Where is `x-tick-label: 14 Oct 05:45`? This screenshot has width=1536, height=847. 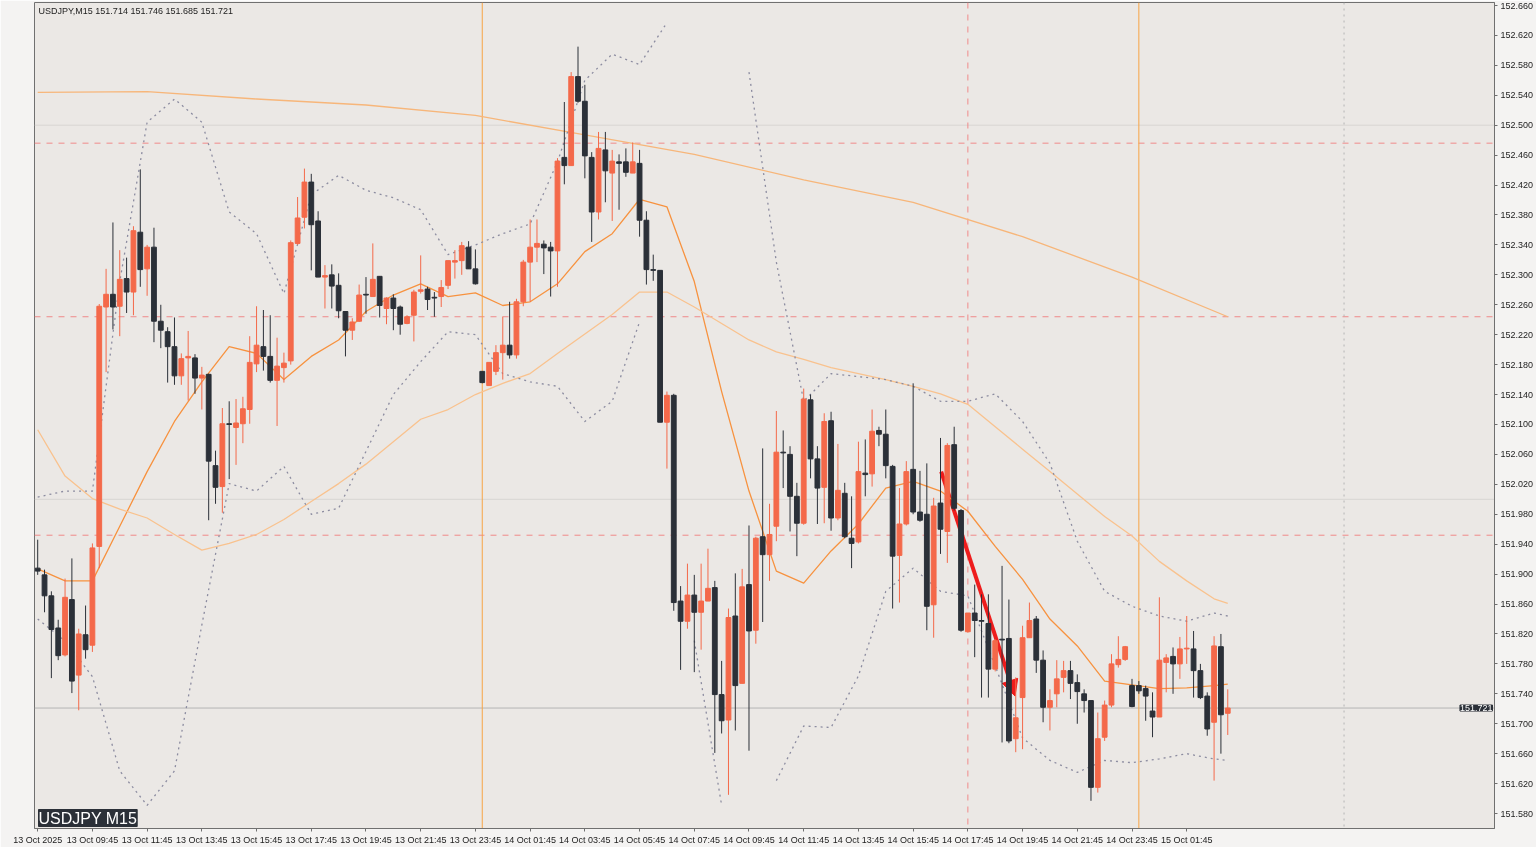
x-tick-label: 14 Oct 05:45 is located at coordinates (639, 839).